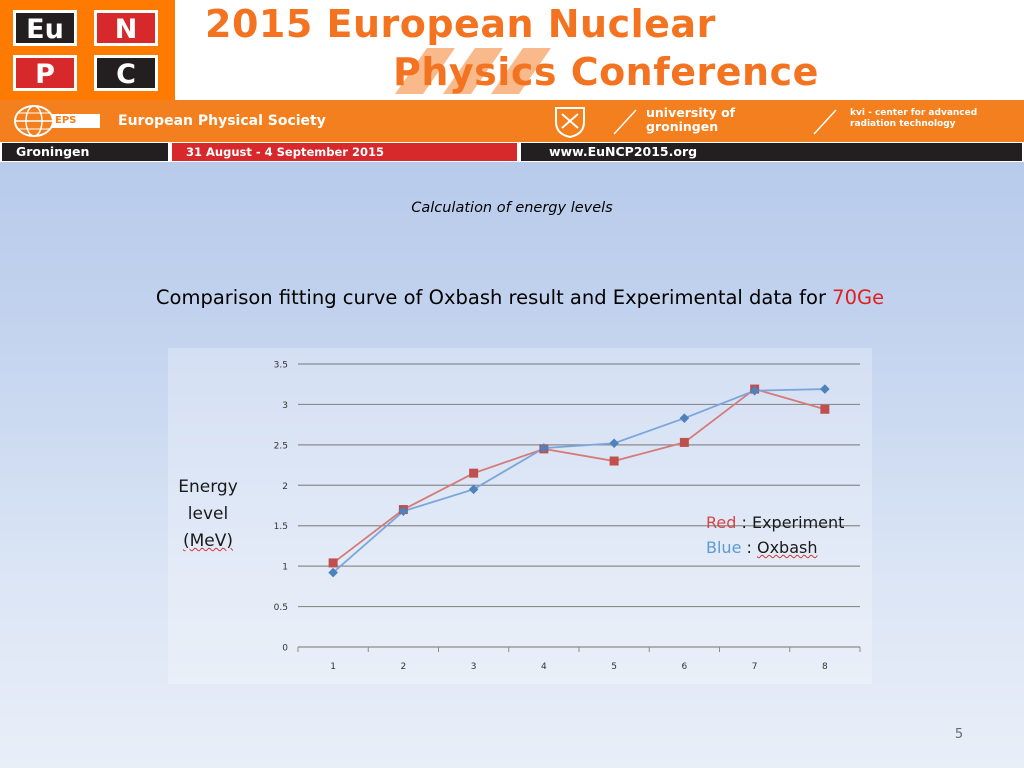  What do you see at coordinates (771, 152) in the screenshot?
I see `info-url: www.EuNCP2015.org` at bounding box center [771, 152].